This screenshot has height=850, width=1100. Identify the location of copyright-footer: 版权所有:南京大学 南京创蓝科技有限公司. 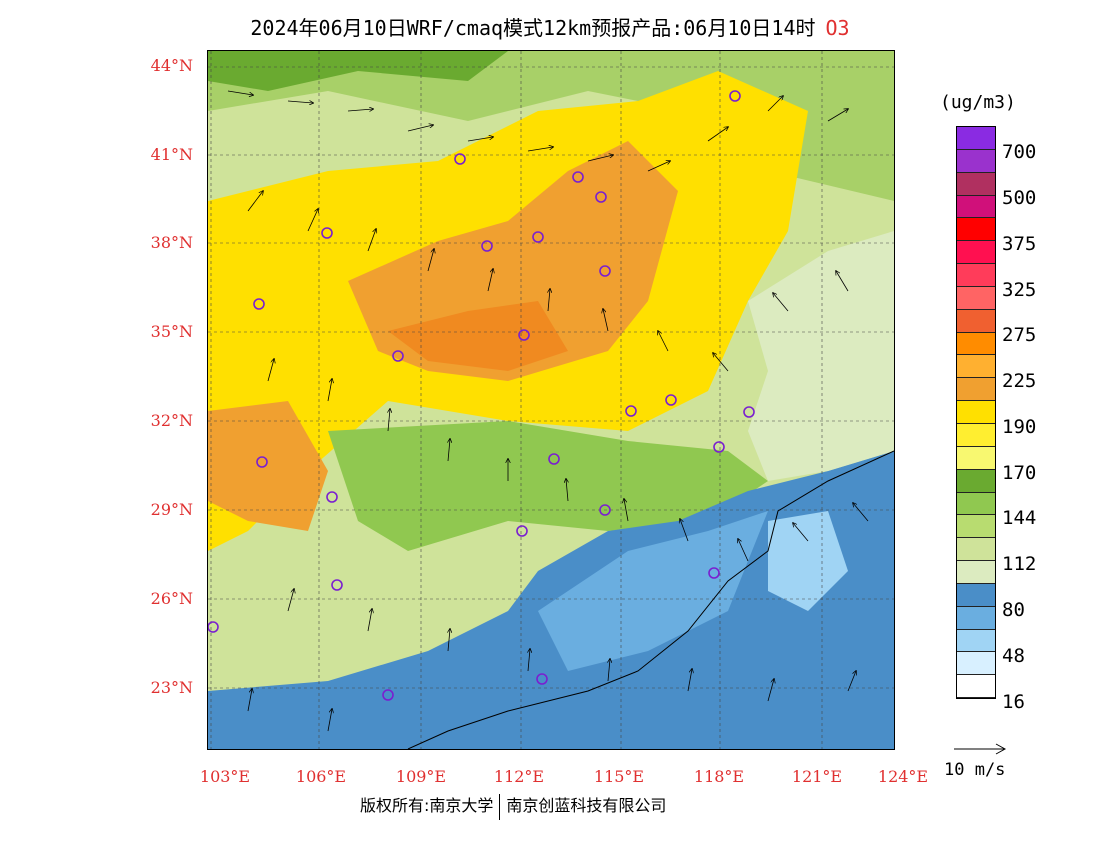
(513, 806).